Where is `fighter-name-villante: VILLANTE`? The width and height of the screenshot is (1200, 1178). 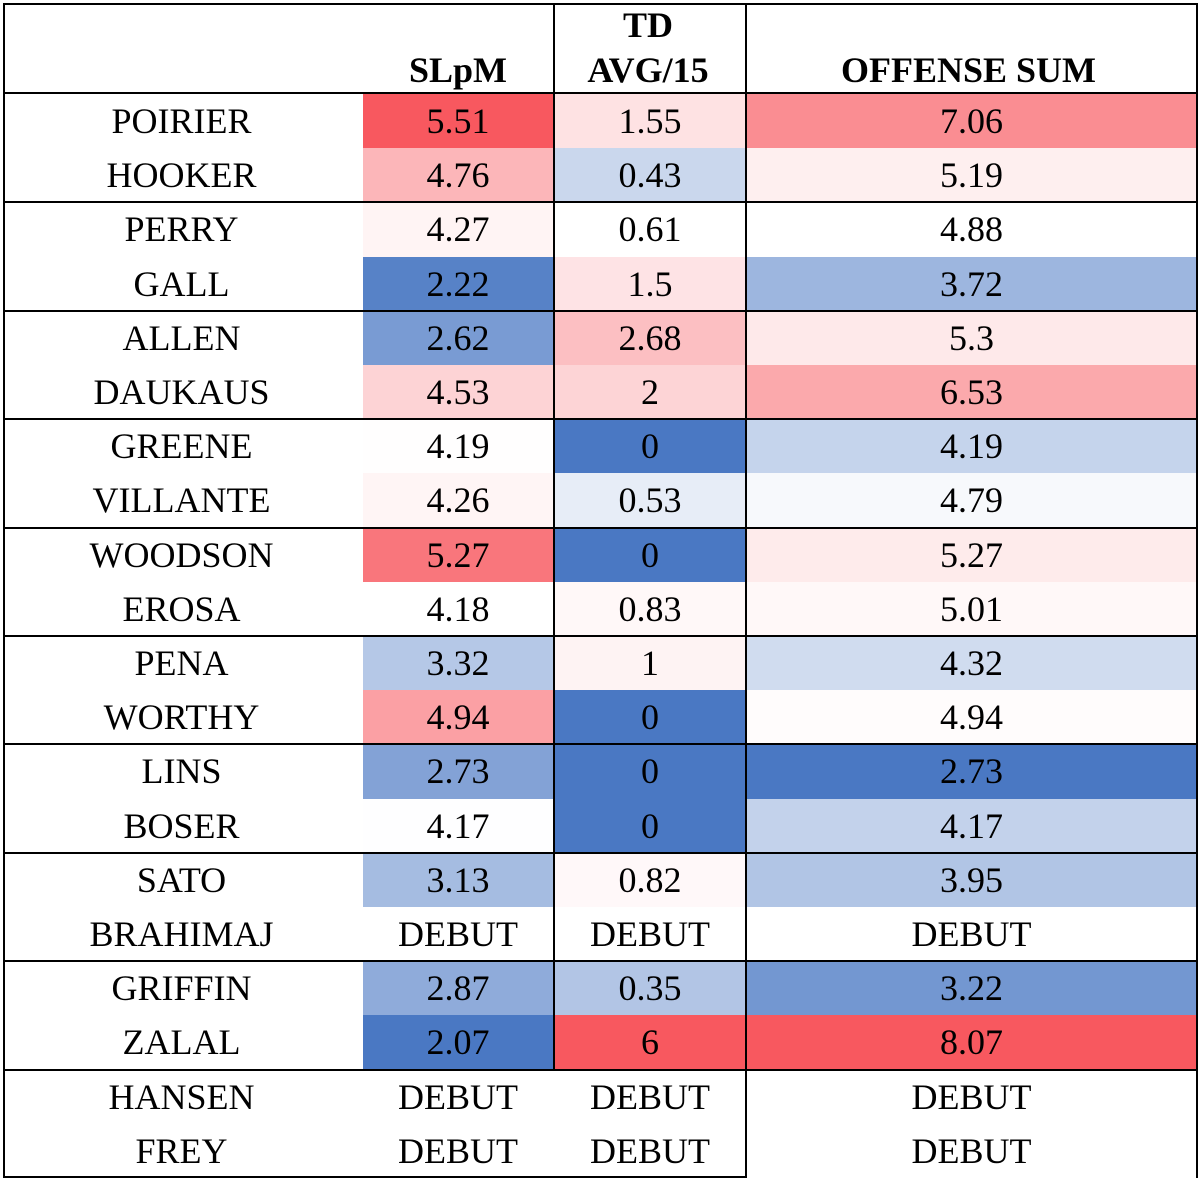
fighter-name-villante: VILLANTE is located at coordinates (181, 500).